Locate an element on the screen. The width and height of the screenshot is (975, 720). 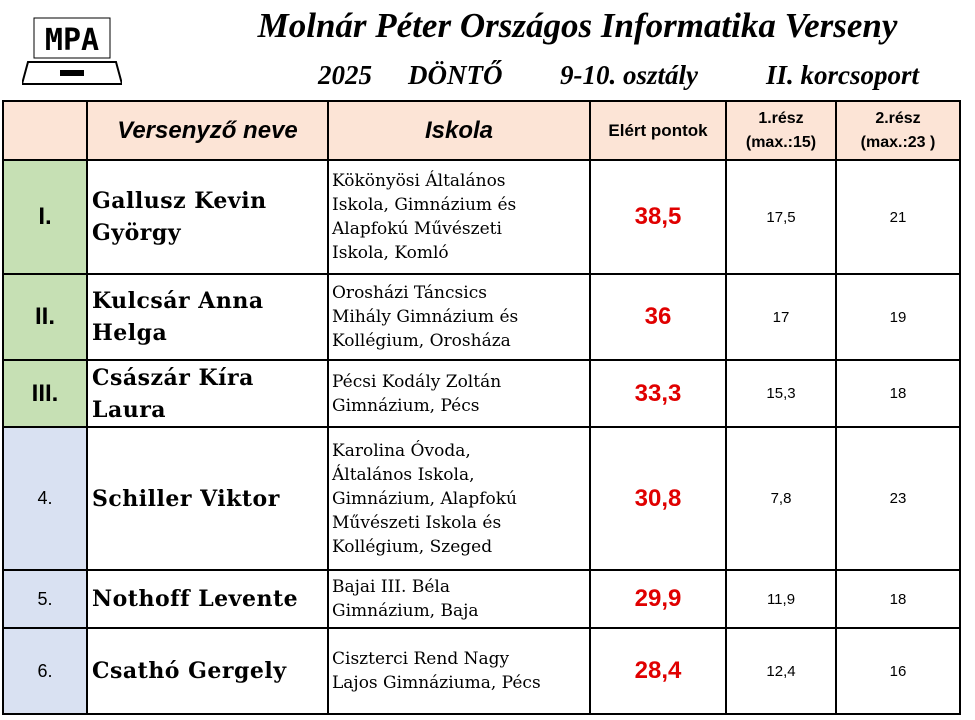
points-cell: 28,4 is located at coordinates (658, 671).